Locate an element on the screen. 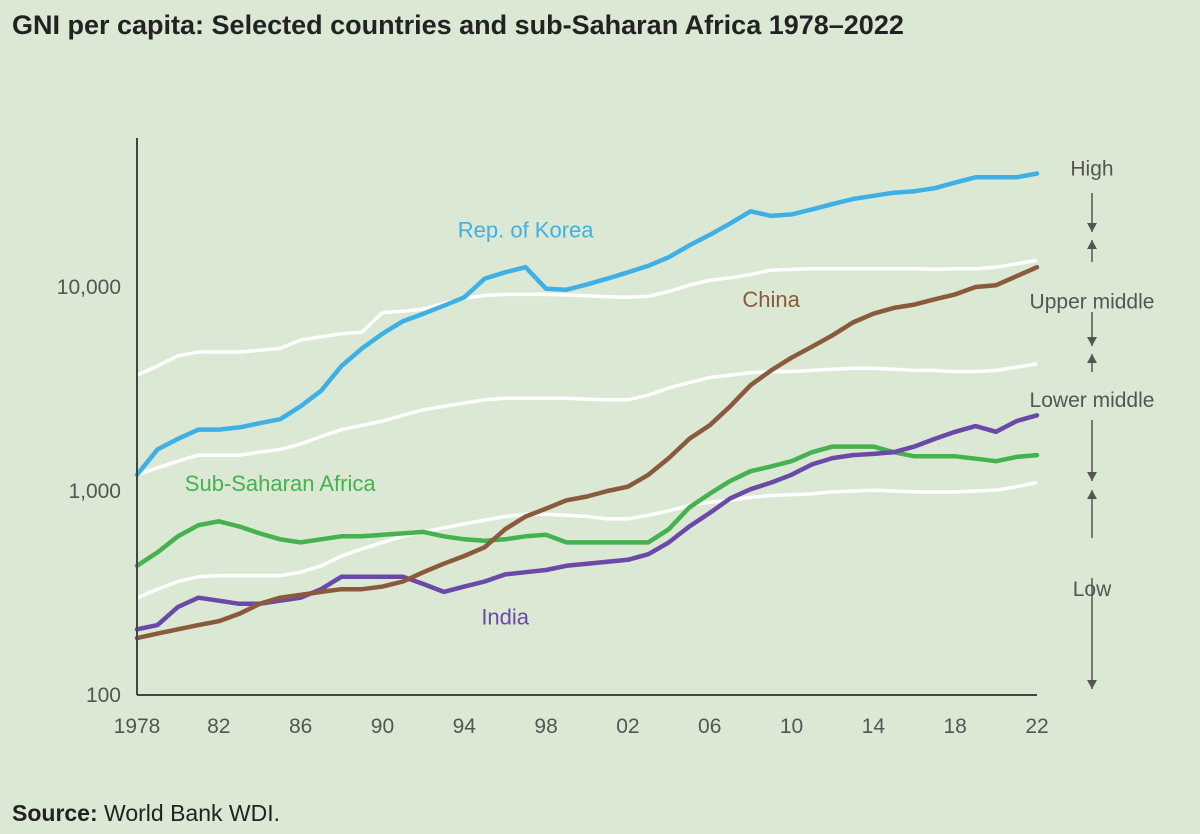 The width and height of the screenshot is (1200, 834). x-tick-label: 14 is located at coordinates (874, 726).